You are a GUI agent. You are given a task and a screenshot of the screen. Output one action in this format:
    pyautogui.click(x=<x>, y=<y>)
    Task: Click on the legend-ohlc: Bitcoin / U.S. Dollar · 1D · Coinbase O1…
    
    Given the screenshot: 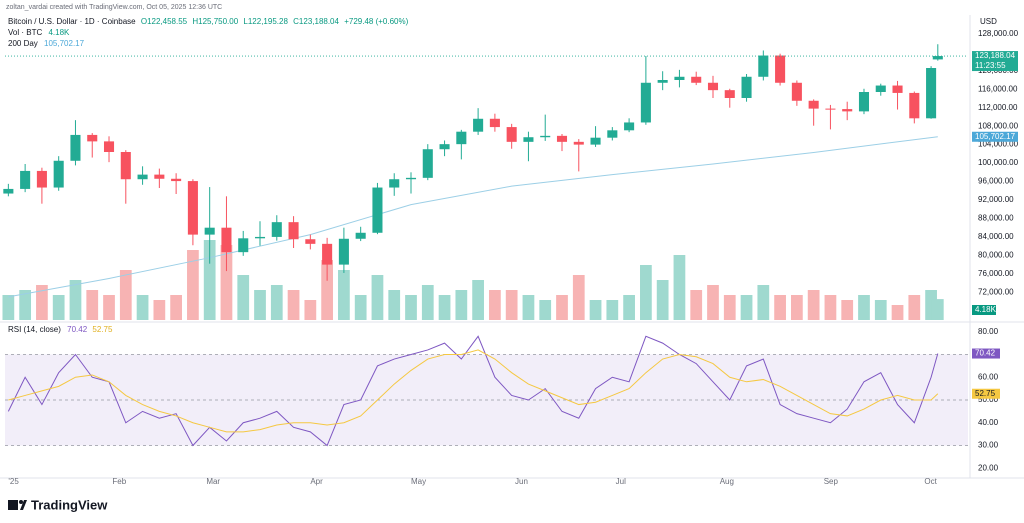 What is the action you would take?
    pyautogui.click(x=208, y=21)
    